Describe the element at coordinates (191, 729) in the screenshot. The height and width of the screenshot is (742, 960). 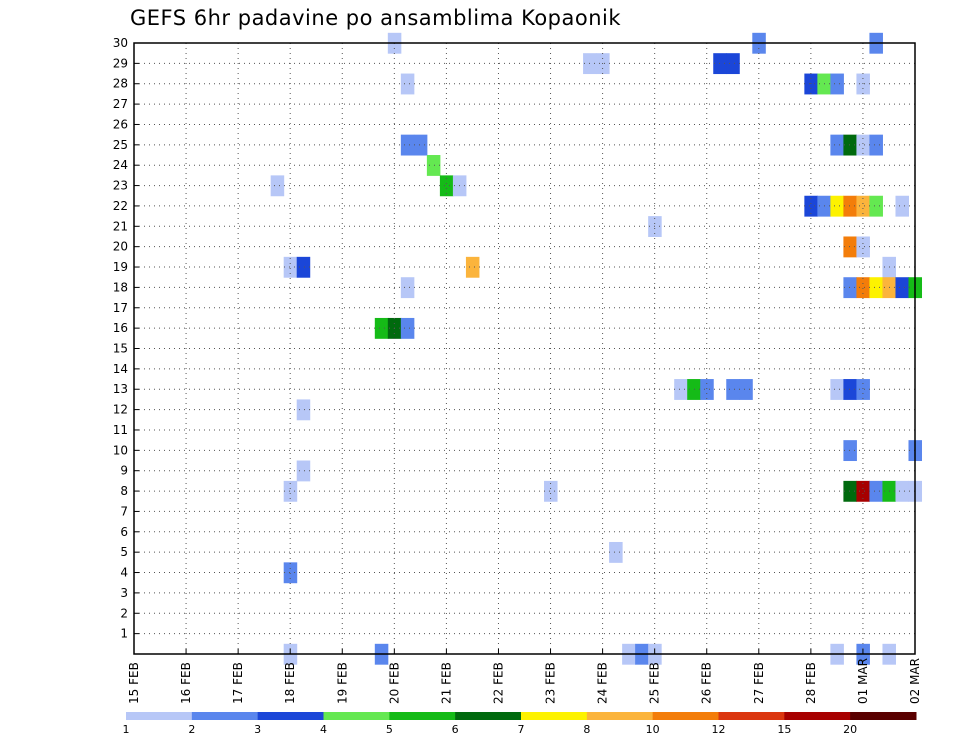
I see `colorbar-label: 2` at that location.